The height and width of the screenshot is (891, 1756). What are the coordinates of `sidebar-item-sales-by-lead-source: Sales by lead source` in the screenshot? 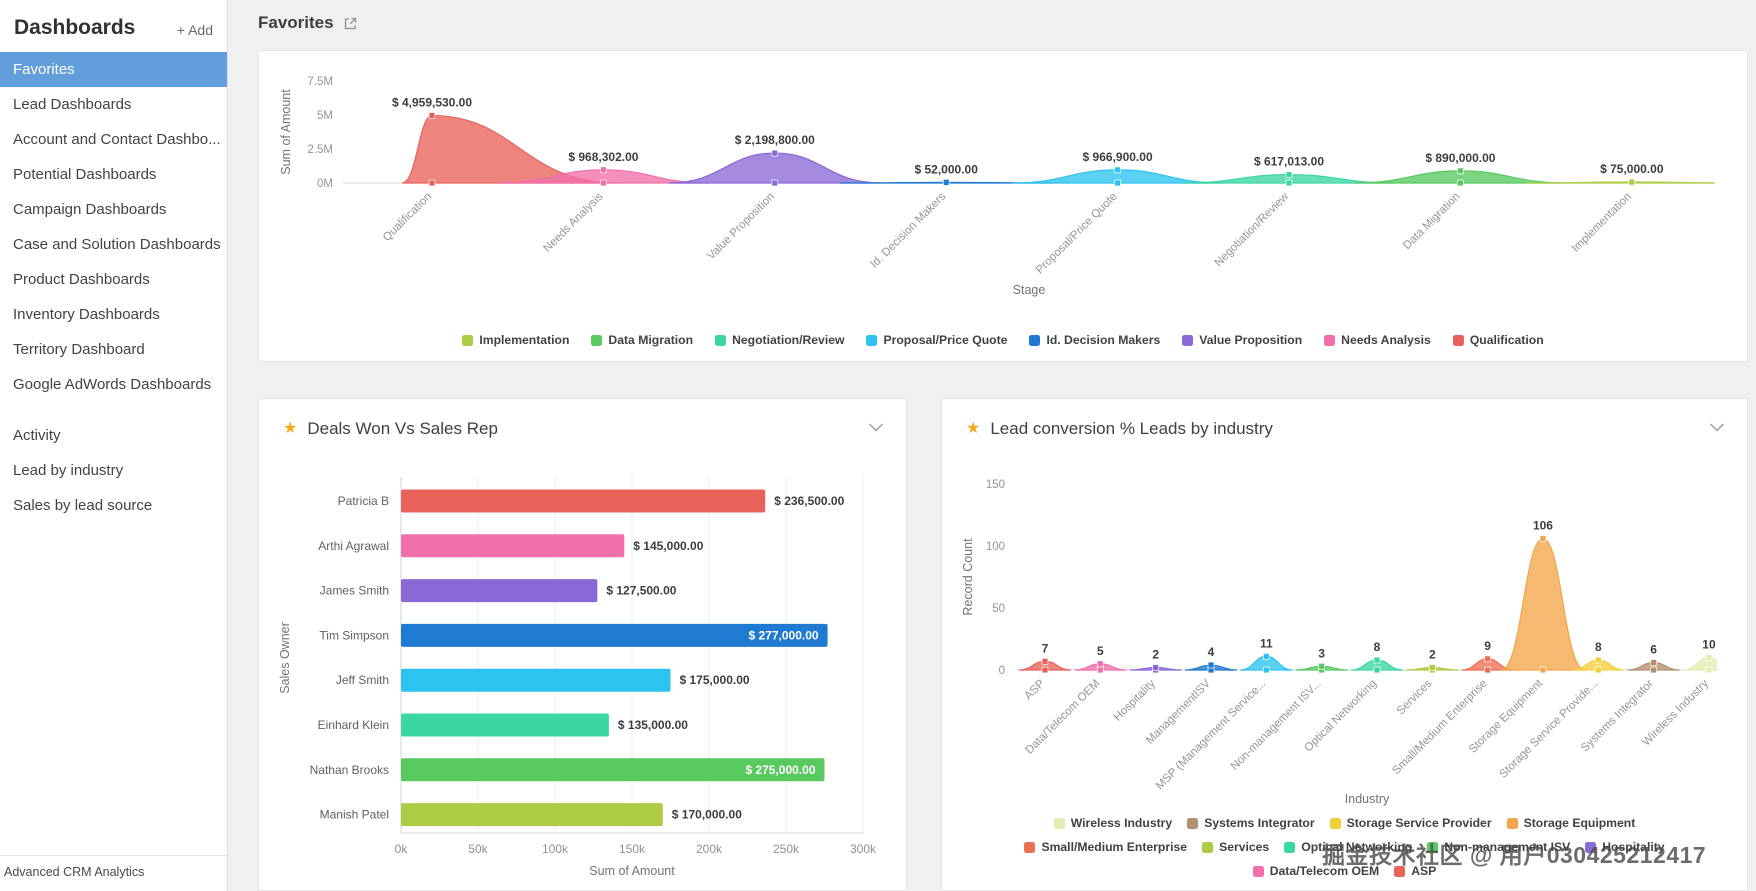 It's located at (83, 505).